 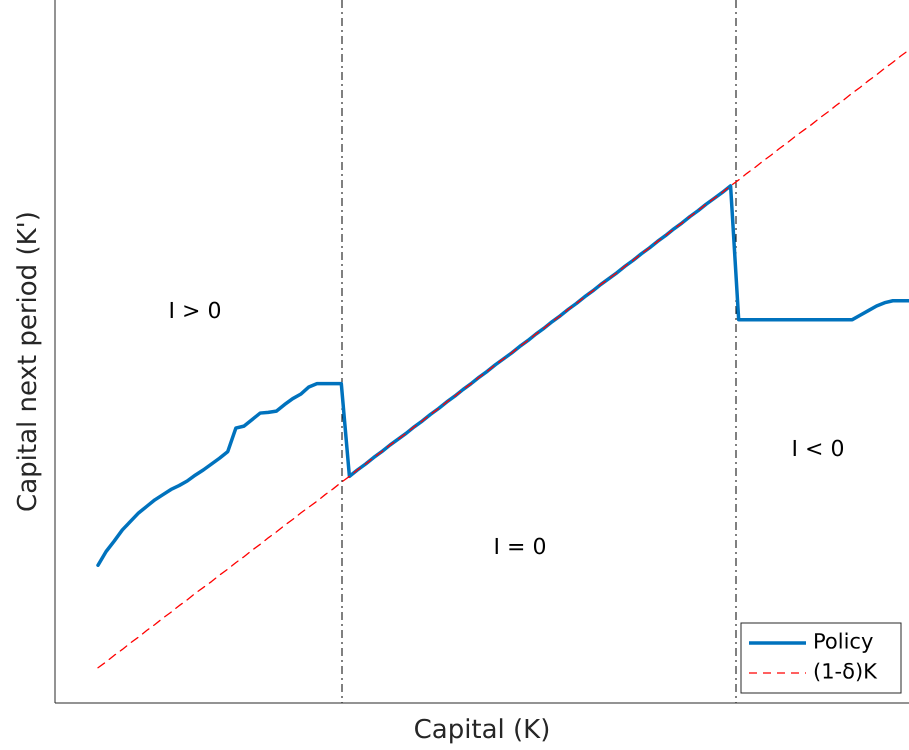 I want to click on annotation: I > 0, so click(x=195, y=311).